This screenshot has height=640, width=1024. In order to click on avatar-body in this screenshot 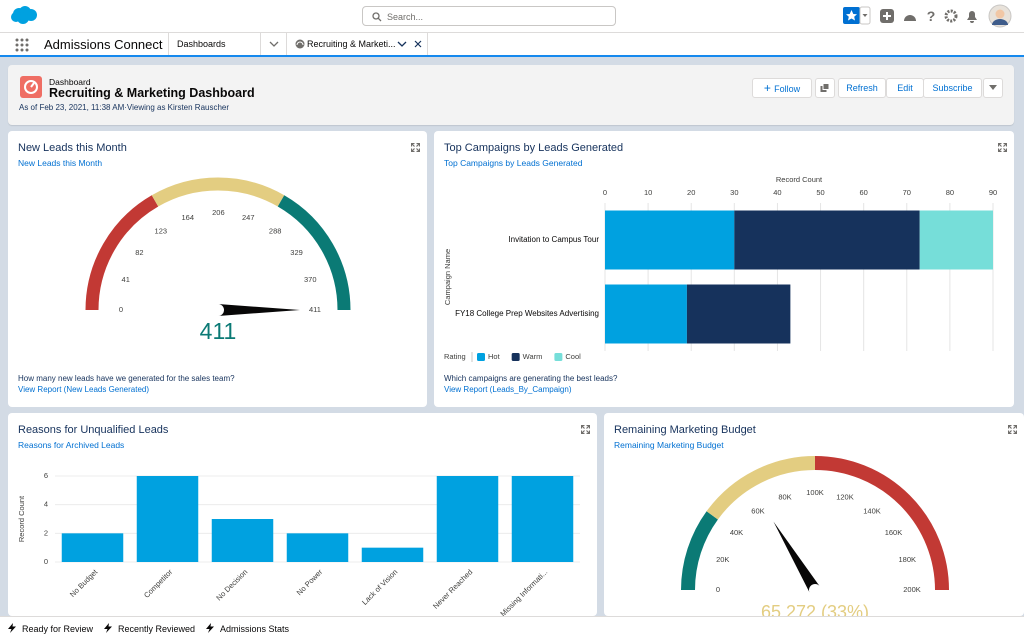, I will do `click(1000, 22)`.